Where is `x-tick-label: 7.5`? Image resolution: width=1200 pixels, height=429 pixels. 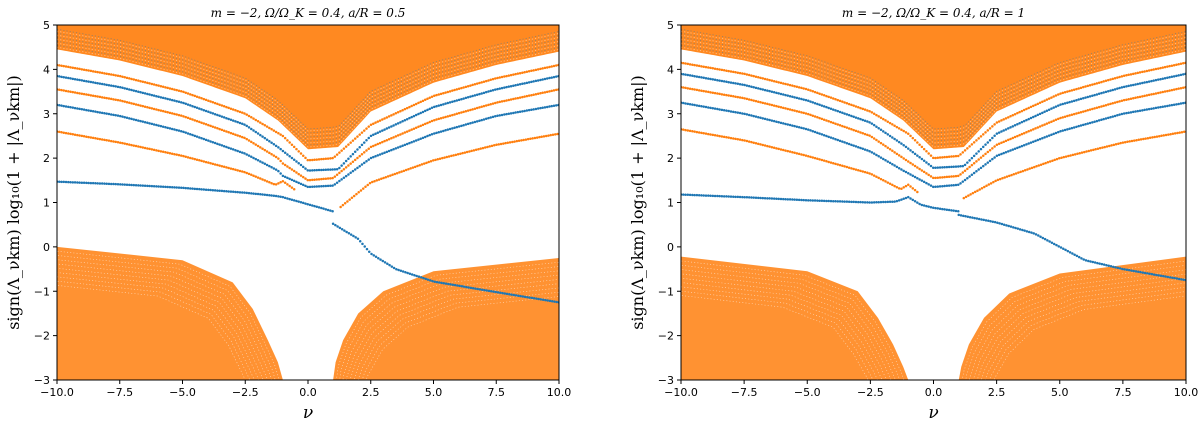 x-tick-label: 7.5 is located at coordinates (1123, 392).